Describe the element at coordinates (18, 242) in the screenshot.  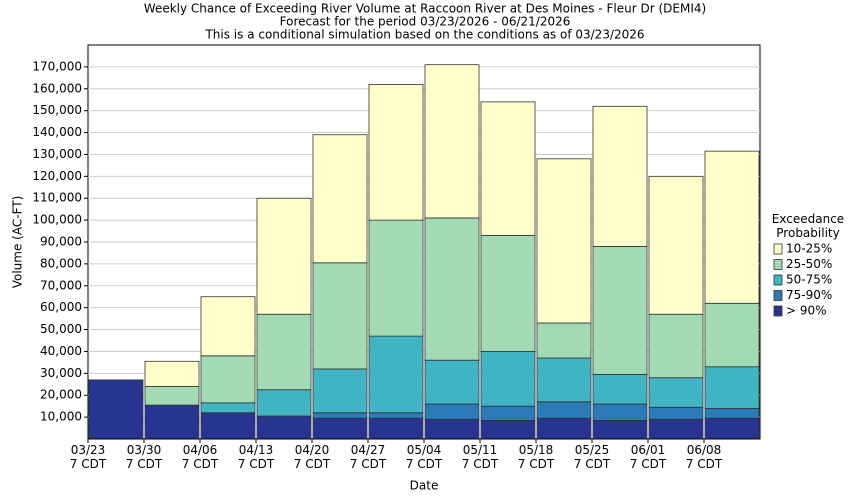
I see `y-axis-label: Volume (AC-FT)` at that location.